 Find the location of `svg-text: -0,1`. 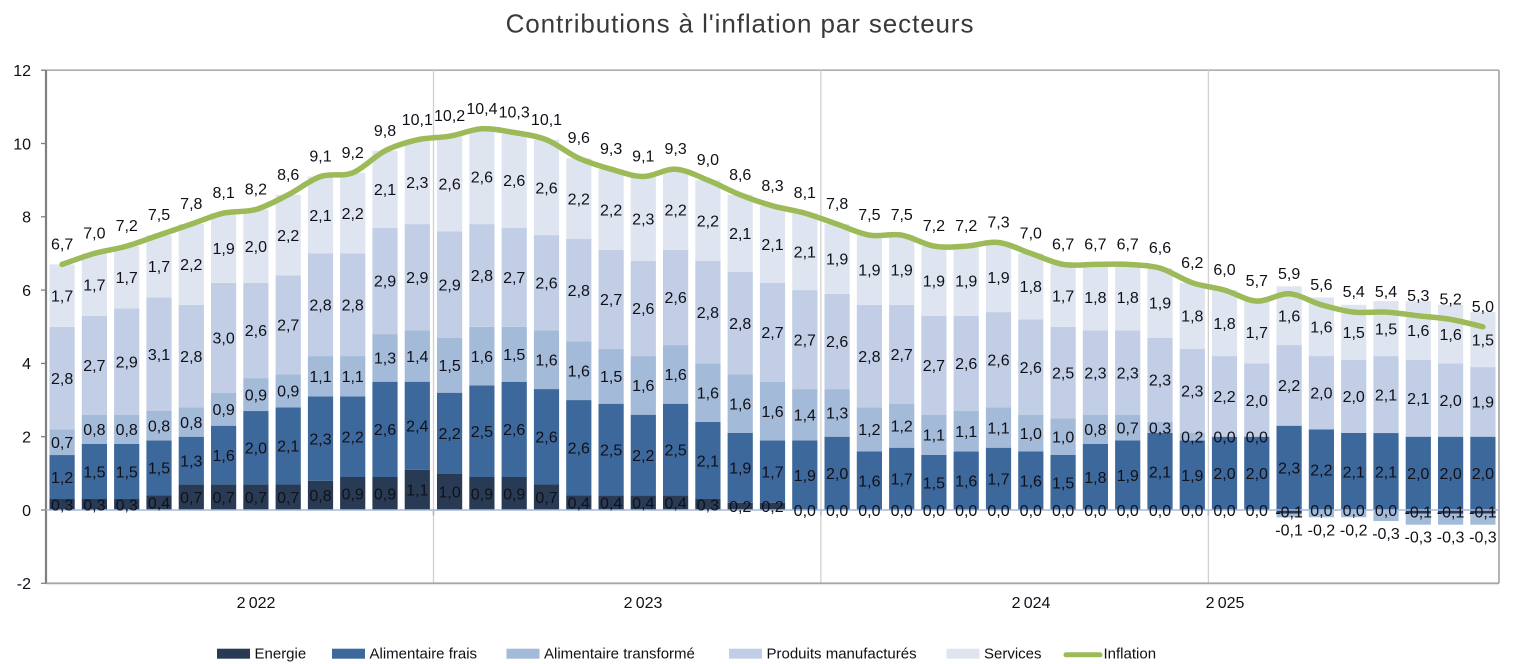

svg-text: -0,1 is located at coordinates (1483, 513).